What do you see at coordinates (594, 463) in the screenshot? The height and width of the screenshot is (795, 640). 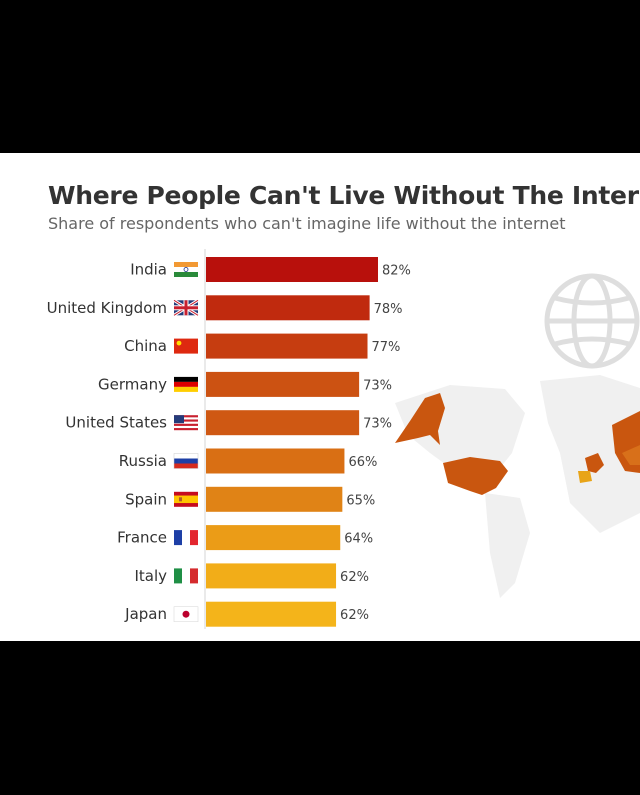 I see `europe-shape` at bounding box center [594, 463].